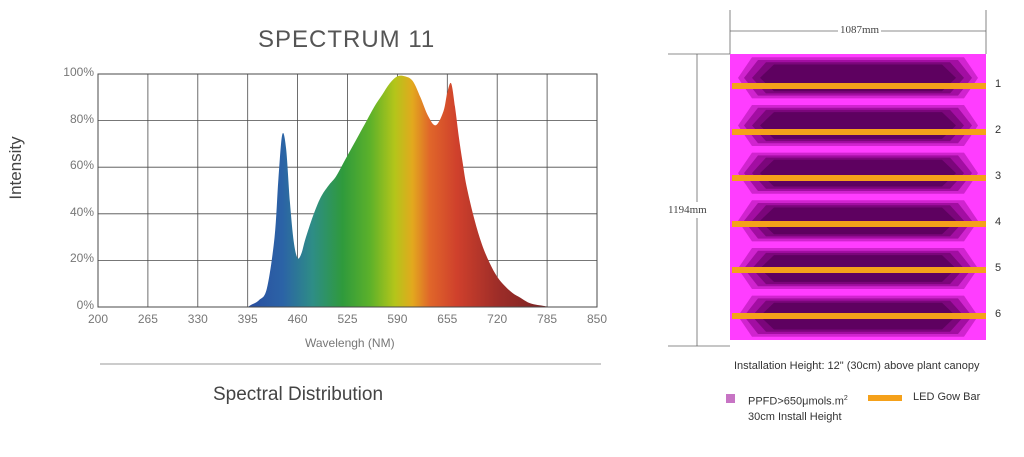 Image resolution: width=1024 pixels, height=457 pixels. Describe the element at coordinates (447, 319) in the screenshot. I see `x-tick-label: 655` at that location.